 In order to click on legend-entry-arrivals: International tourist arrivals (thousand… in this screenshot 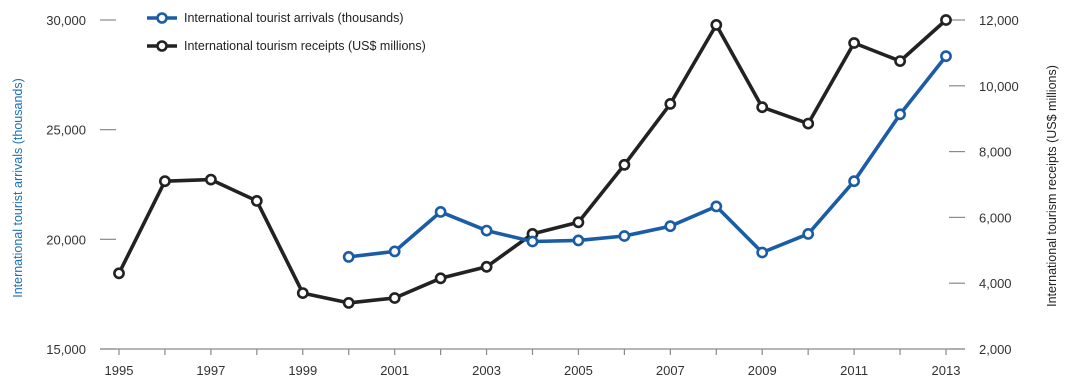, I will do `click(275, 18)`.